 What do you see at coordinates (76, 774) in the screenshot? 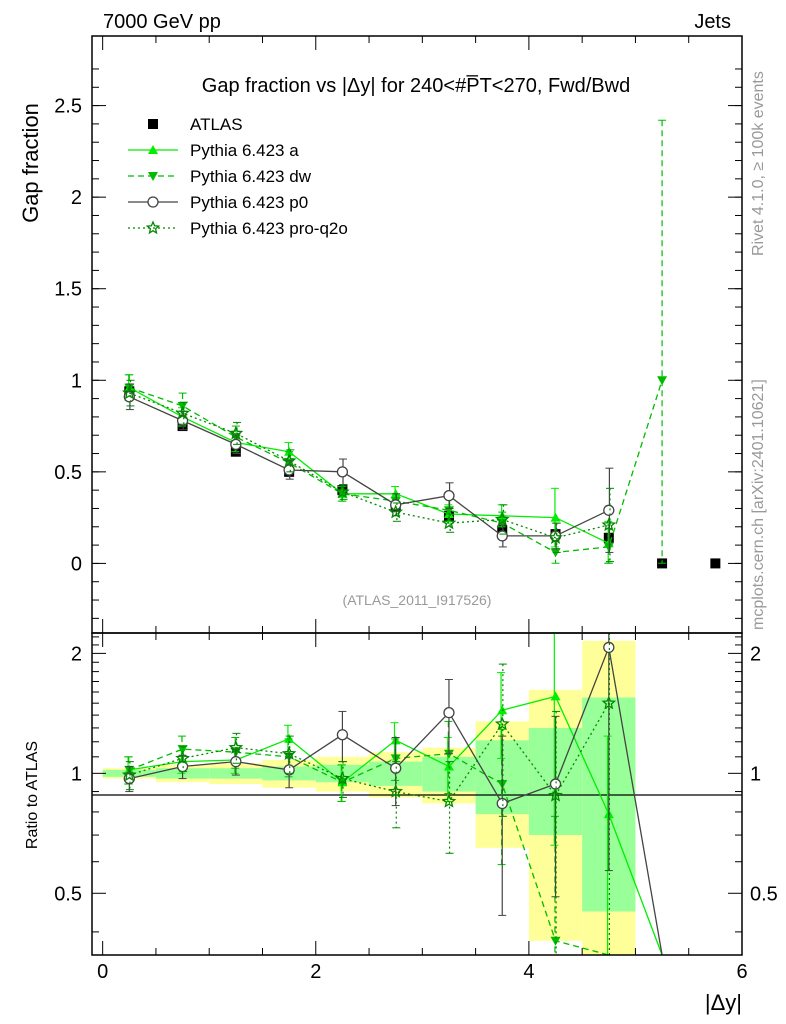
I see `ratio-y-tick-label: 1` at bounding box center [76, 774].